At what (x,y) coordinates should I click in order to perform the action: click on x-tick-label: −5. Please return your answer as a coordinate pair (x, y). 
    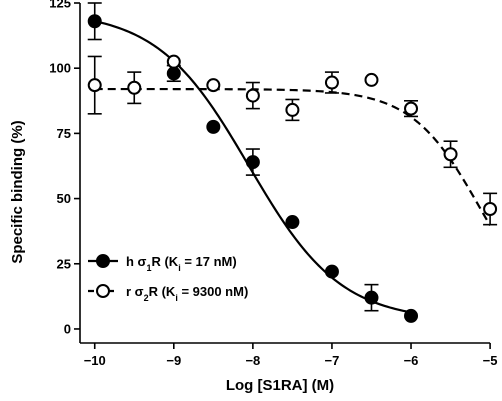
    Looking at the image, I should click on (490, 360).